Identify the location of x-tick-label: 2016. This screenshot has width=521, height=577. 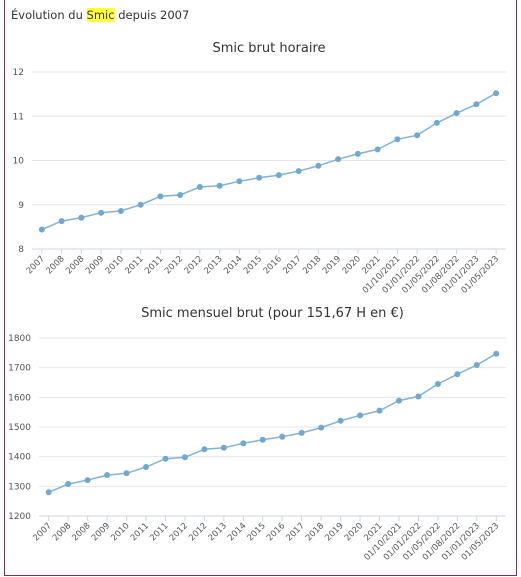
(273, 265).